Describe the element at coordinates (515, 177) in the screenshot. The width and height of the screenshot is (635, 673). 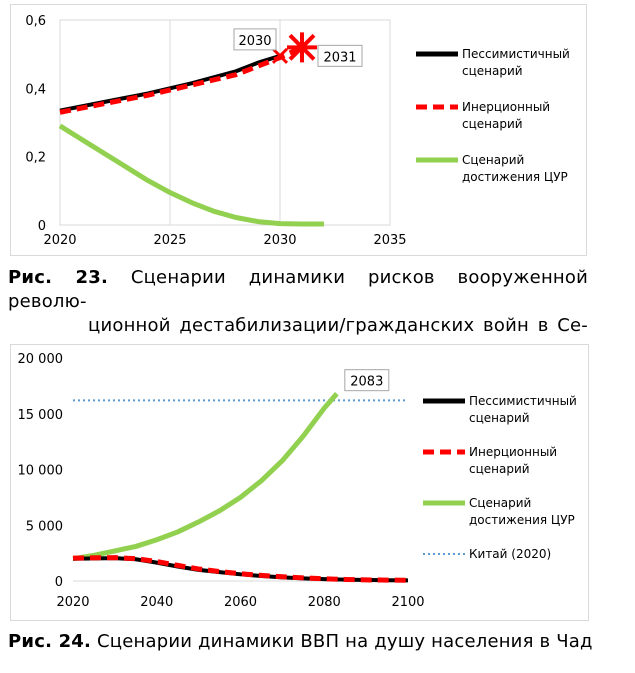
I see `legend-label-1-2-b: достижения ЦУР` at that location.